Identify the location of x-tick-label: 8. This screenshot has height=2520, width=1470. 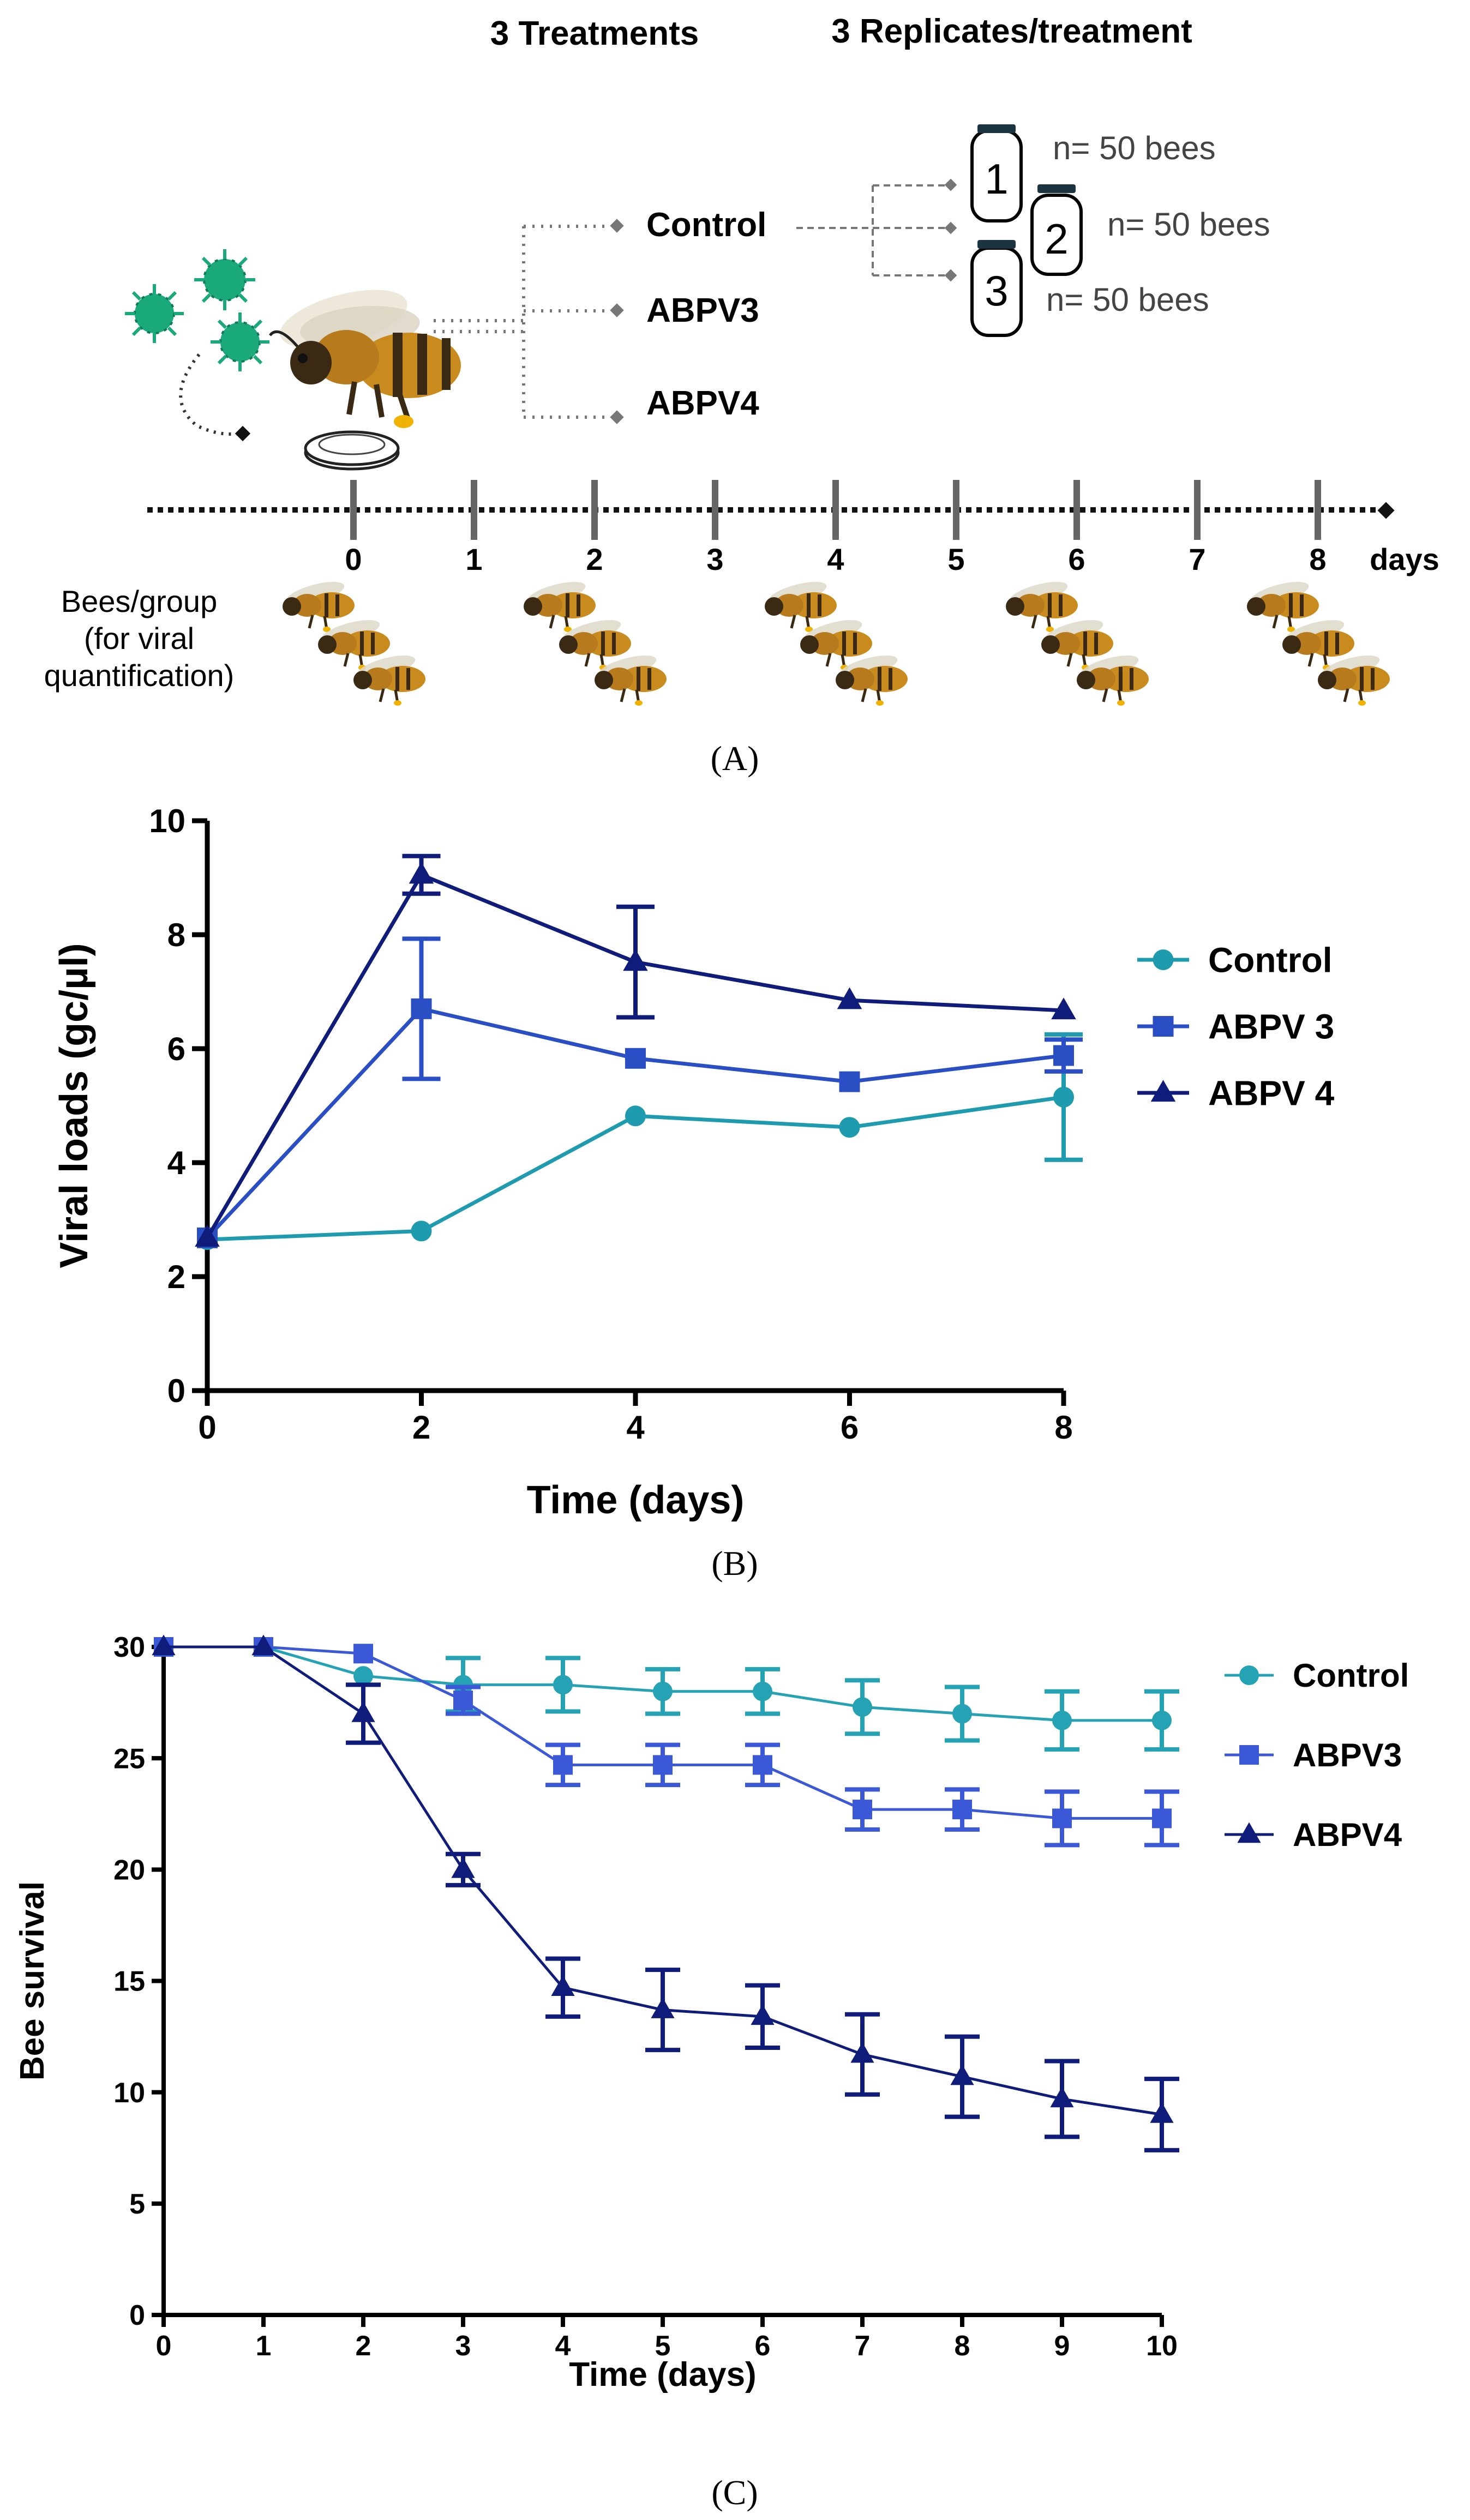
(1063, 1427).